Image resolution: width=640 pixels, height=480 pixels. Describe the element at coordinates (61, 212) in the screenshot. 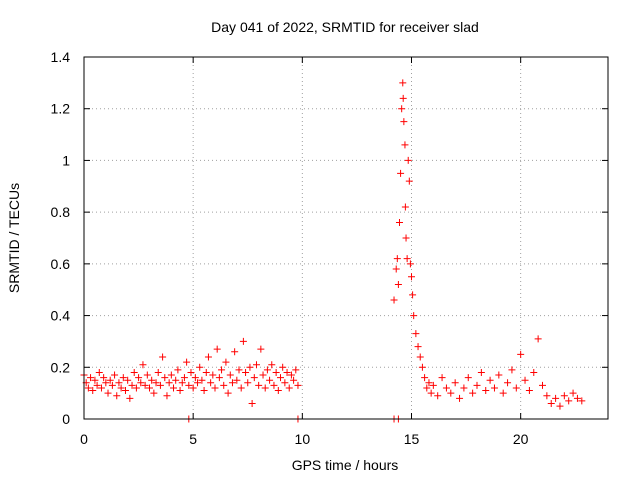

I see `y-tick-label: 0.8` at that location.